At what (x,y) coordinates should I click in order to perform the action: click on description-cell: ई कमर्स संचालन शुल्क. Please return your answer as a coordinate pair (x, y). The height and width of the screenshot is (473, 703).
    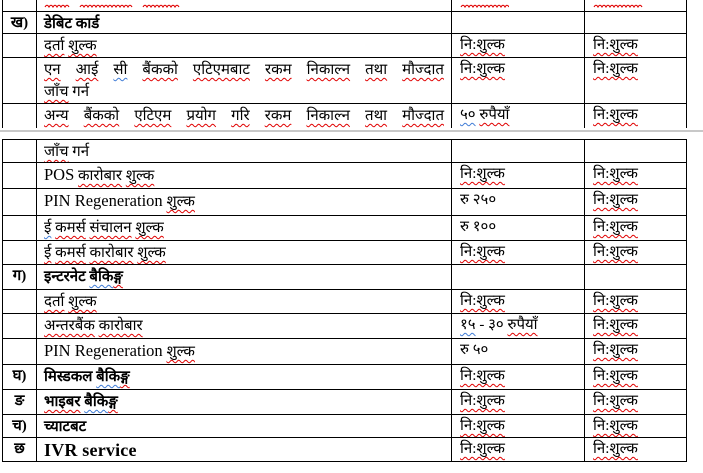
    Looking at the image, I should click on (244, 228).